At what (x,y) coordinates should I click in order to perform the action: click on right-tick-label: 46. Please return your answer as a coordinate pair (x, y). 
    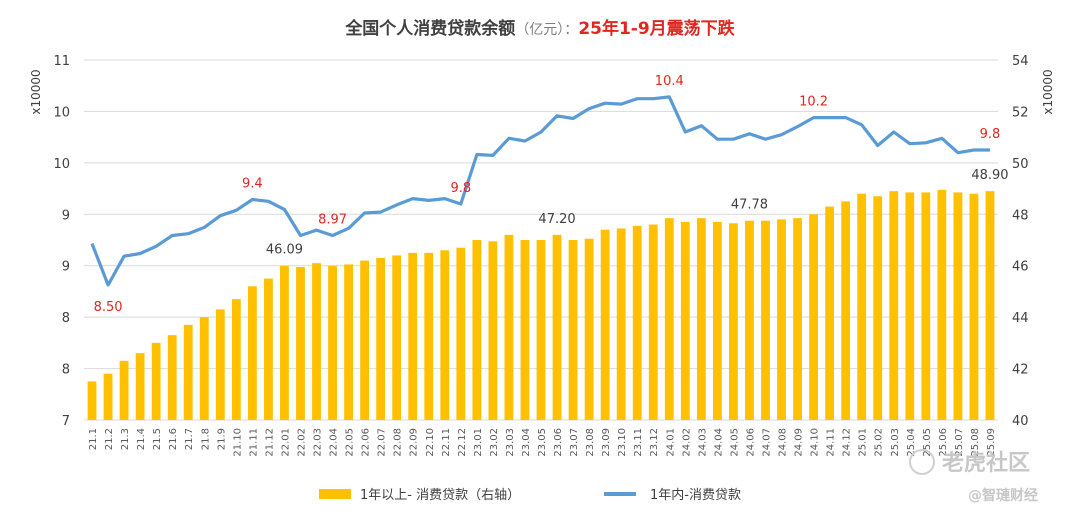
    Looking at the image, I should click on (1020, 267).